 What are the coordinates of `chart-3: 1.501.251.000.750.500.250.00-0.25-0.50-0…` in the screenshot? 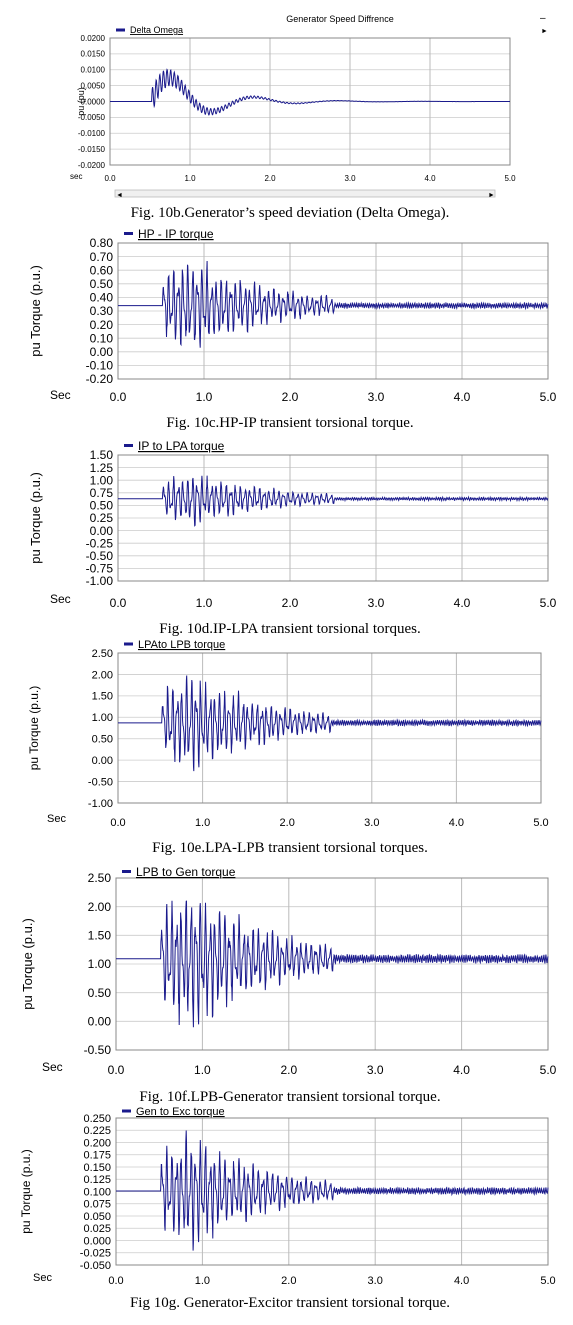 It's located at (292, 538).